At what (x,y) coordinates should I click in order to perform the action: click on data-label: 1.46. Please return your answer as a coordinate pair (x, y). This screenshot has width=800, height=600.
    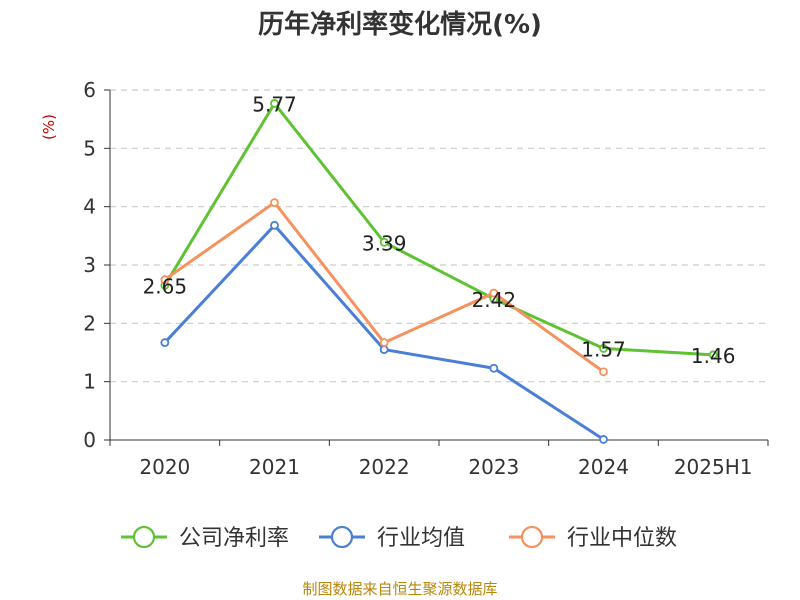
    Looking at the image, I should click on (713, 356).